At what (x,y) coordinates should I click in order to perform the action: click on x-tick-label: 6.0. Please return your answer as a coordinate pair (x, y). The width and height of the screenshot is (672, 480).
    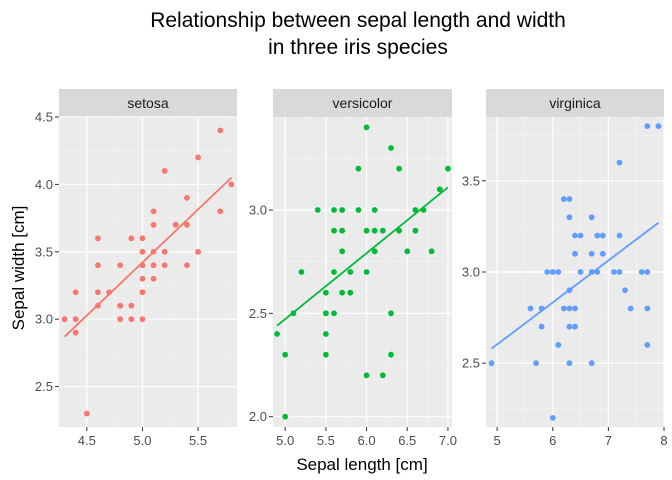
    Looking at the image, I should click on (367, 440).